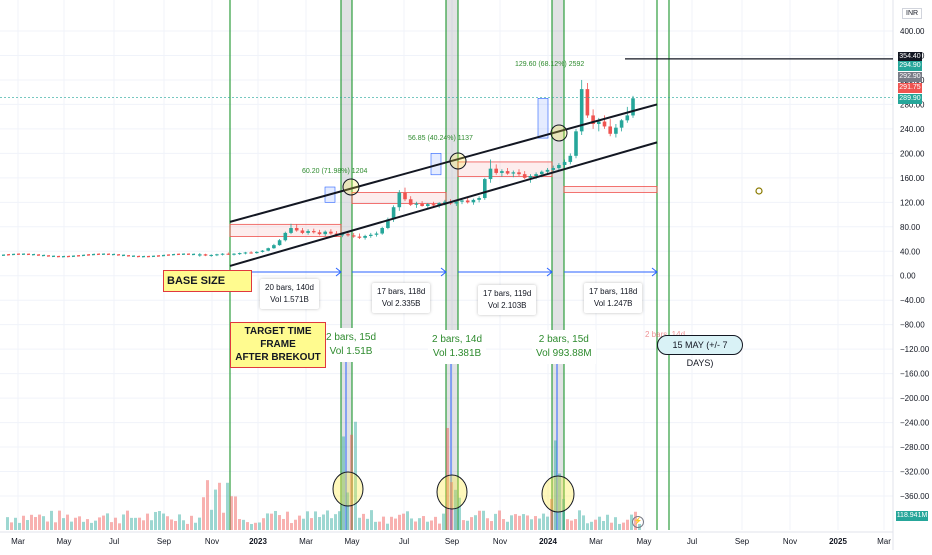 The image size is (932, 555). I want to click on y-tick-label: −40.00, so click(912, 300).